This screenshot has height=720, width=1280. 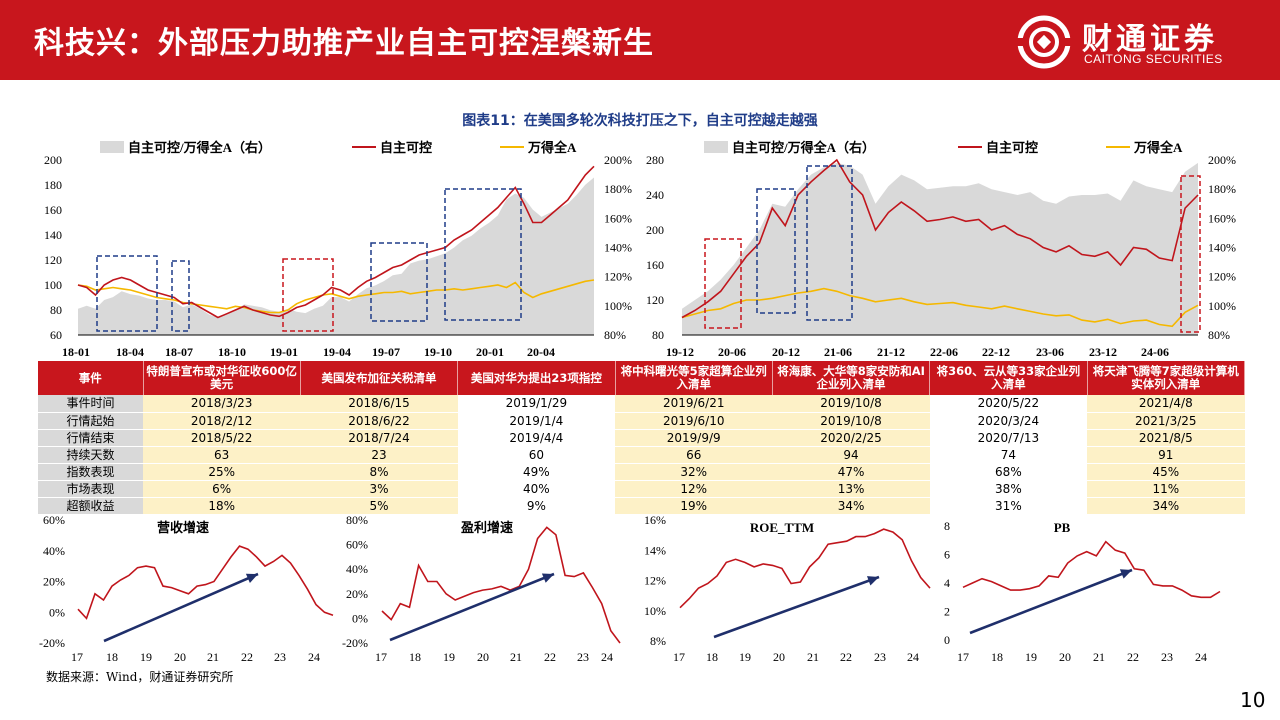 What do you see at coordinates (655, 611) in the screenshot?
I see `y-tick-label: 10%` at bounding box center [655, 611].